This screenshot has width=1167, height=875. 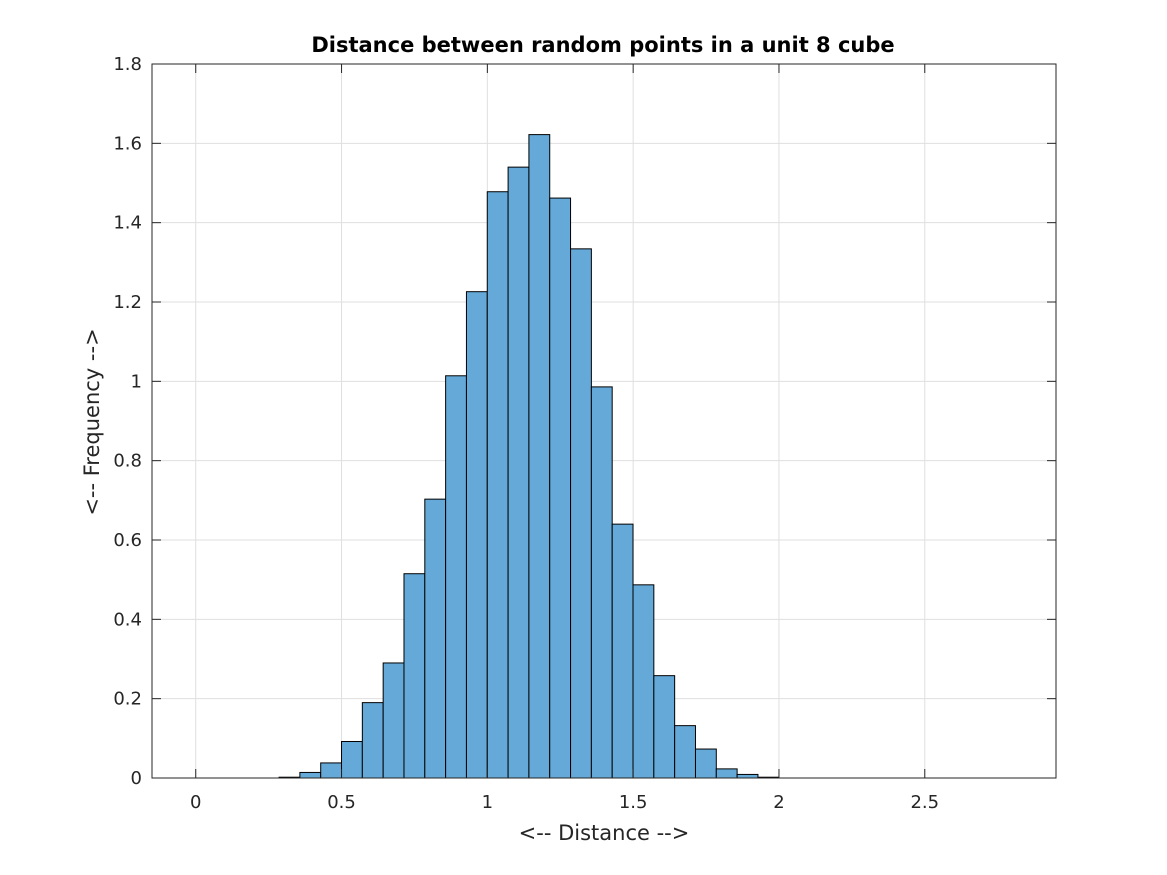 What do you see at coordinates (778, 802) in the screenshot?
I see `x-tick-label: 2` at bounding box center [778, 802].